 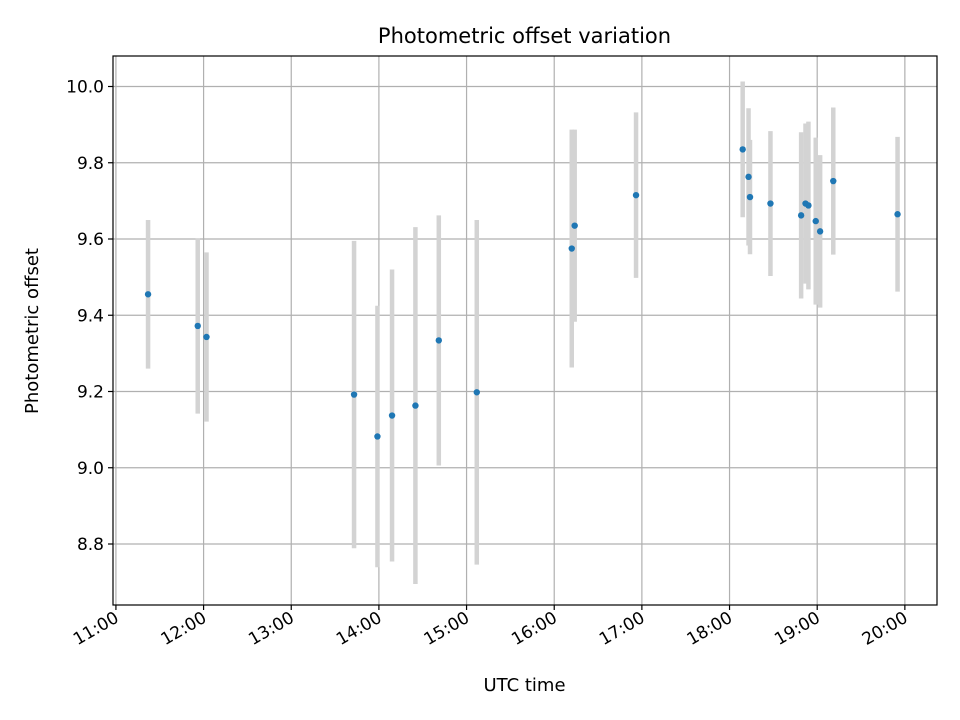 I want to click on y-tick-label: 8.8, so click(x=90, y=545).